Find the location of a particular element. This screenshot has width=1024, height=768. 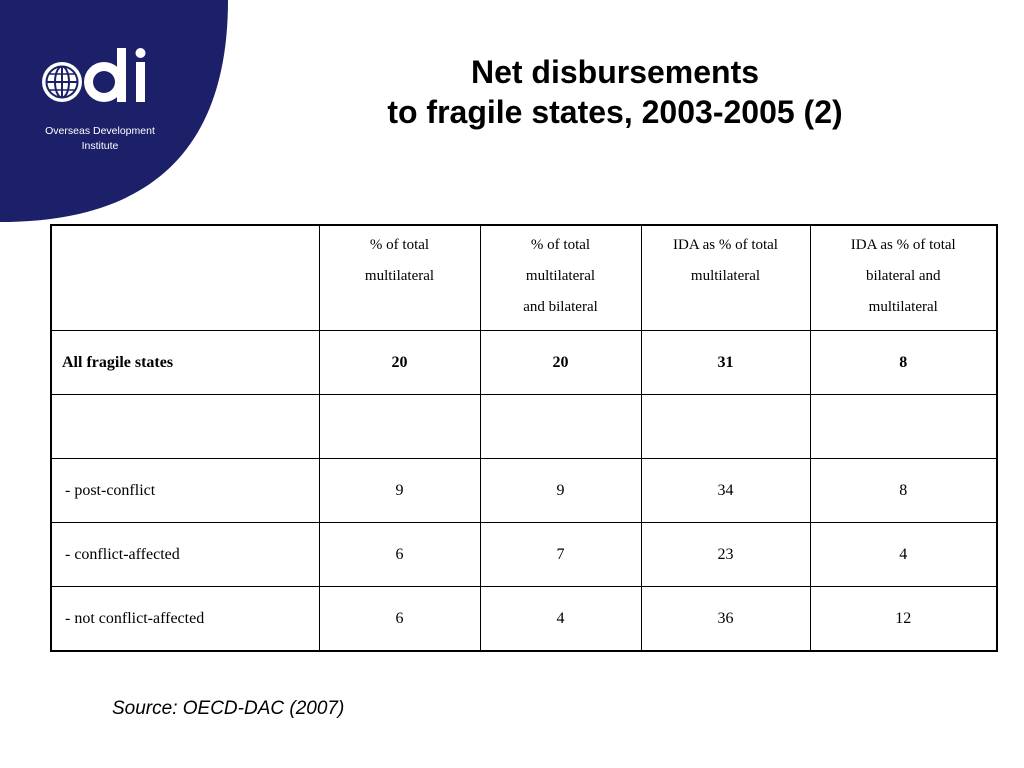

table-cell: 36 is located at coordinates (725, 619).